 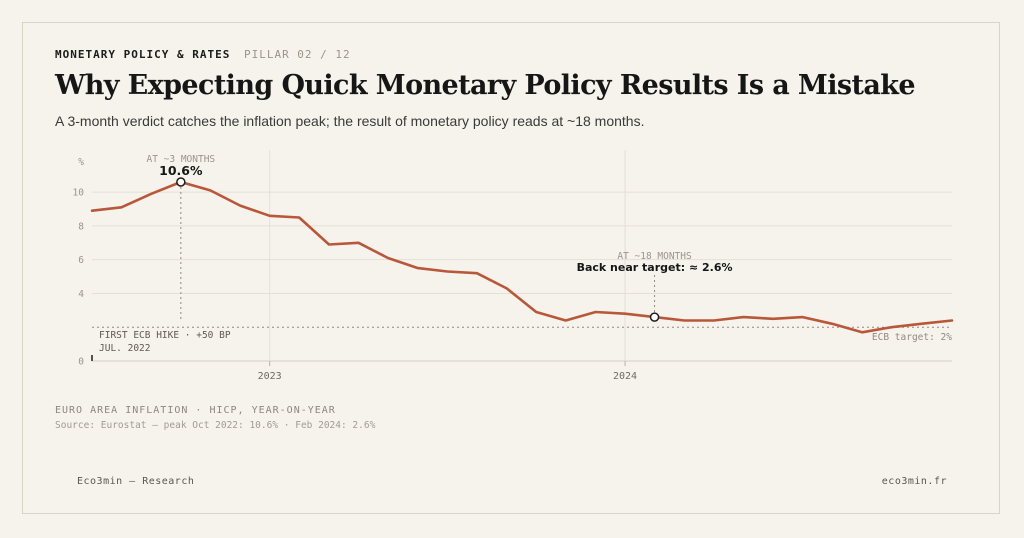 What do you see at coordinates (655, 267) in the screenshot?
I see `annotation-value: Back near target: ≈ 2.6%` at bounding box center [655, 267].